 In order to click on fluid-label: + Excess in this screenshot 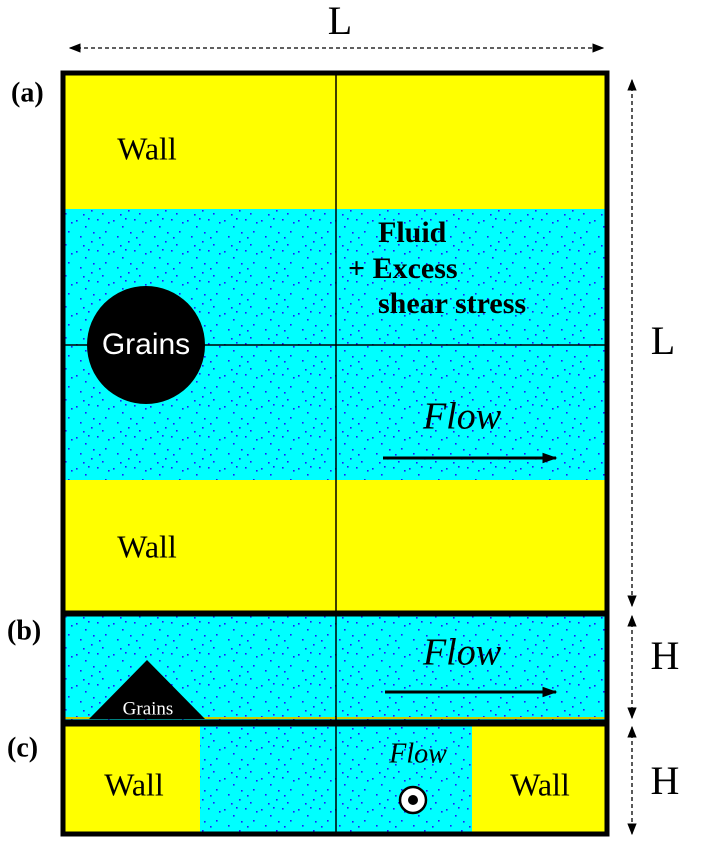, I will do `click(403, 268)`.